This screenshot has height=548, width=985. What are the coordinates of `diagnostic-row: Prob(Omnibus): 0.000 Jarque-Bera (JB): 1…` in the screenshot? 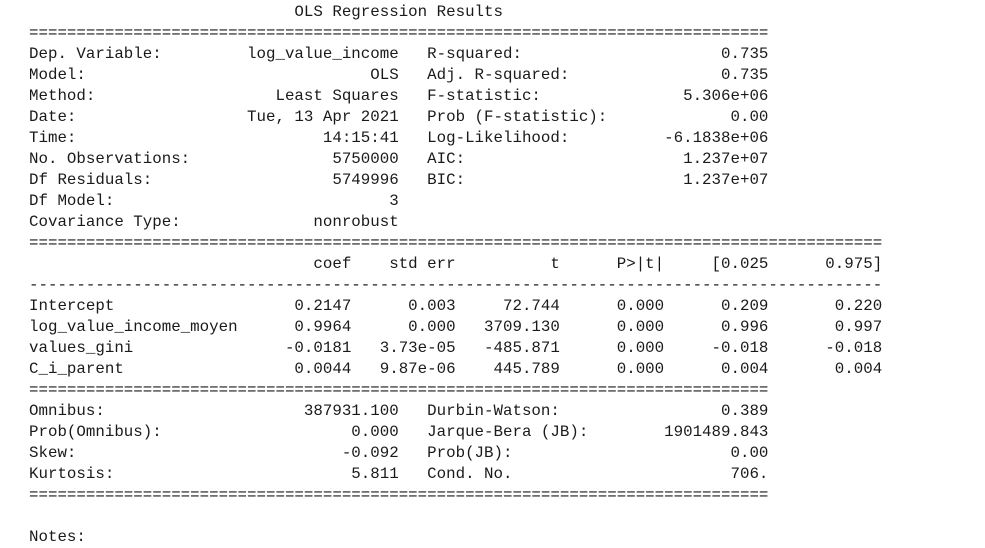 It's located at (399, 432).